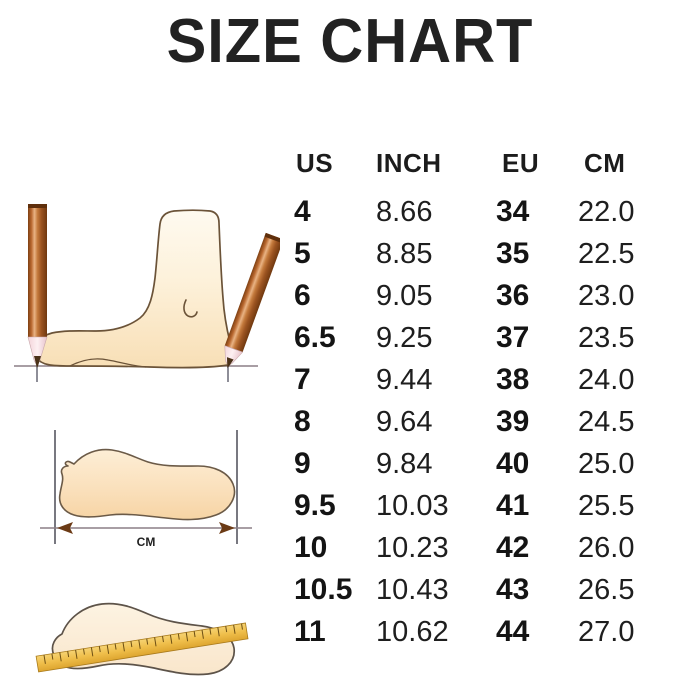 The height and width of the screenshot is (700, 700). I want to click on cell-cm: 25.0, so click(606, 464).